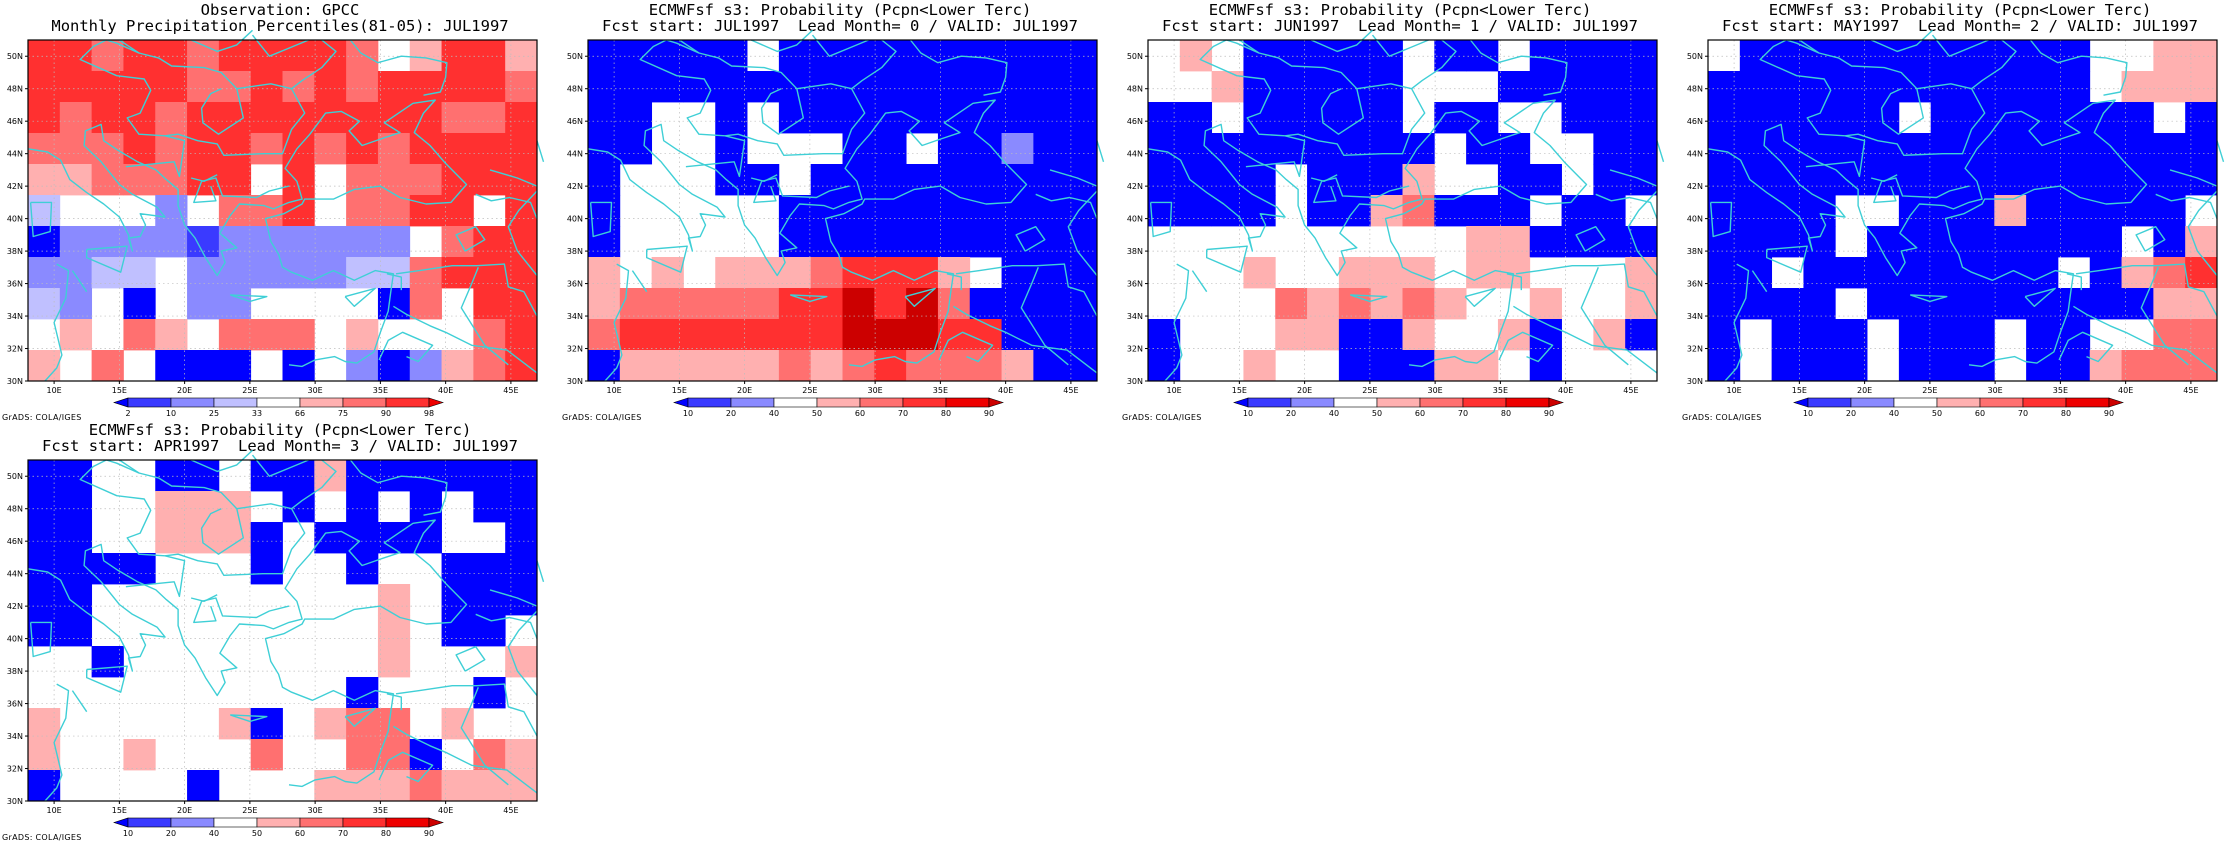  What do you see at coordinates (1162, 417) in the screenshot?
I see `grads-credit: GrADS: COLA/IGES` at bounding box center [1162, 417].